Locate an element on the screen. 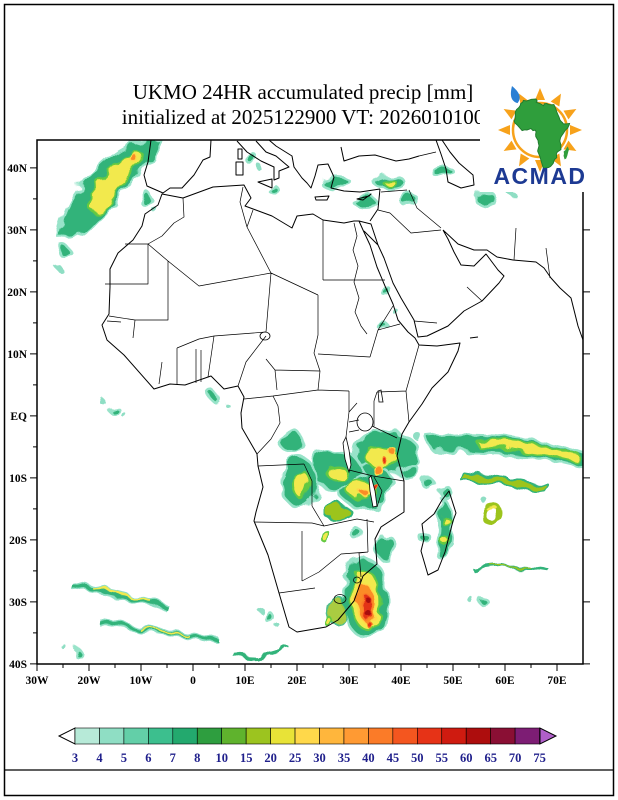 This screenshot has width=618, height=800. colorbar-label: 6 is located at coordinates (148, 758).